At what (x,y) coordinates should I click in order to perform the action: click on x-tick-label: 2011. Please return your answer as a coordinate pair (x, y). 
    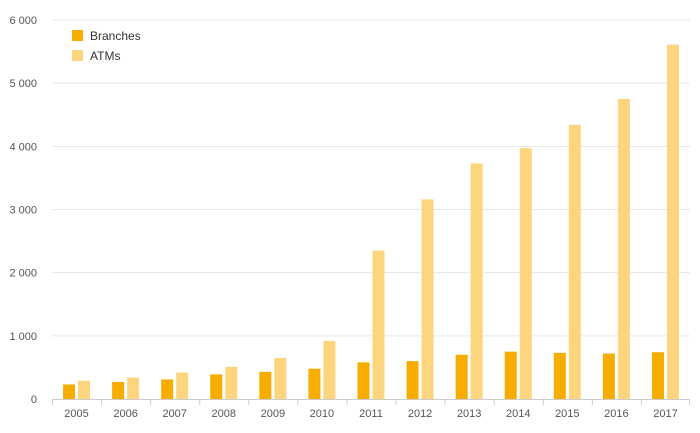
    Looking at the image, I should click on (371, 414).